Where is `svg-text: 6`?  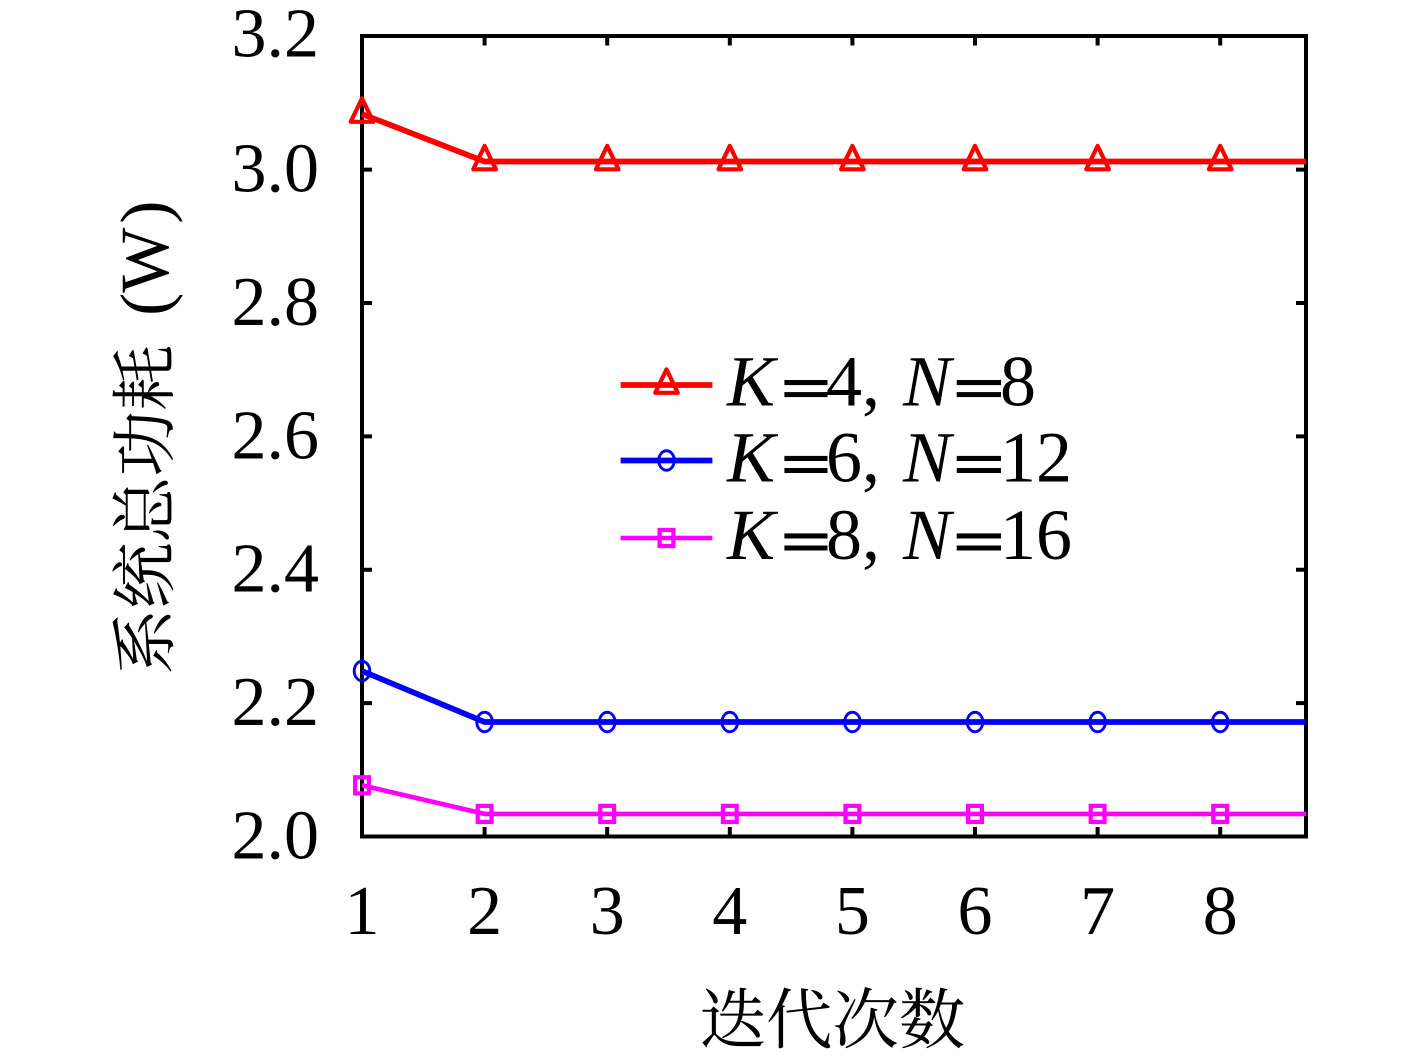
svg-text: 6 is located at coordinates (975, 911).